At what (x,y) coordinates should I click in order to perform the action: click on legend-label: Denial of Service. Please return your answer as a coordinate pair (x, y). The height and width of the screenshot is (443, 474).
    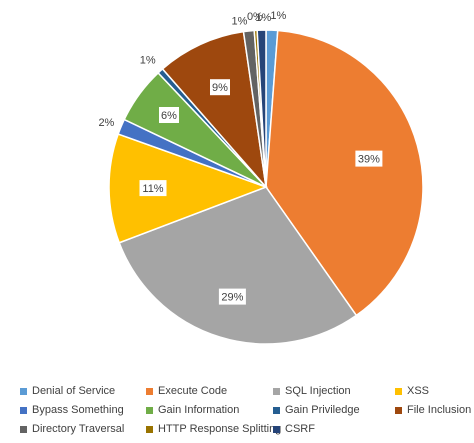
    Looking at the image, I should click on (74, 391).